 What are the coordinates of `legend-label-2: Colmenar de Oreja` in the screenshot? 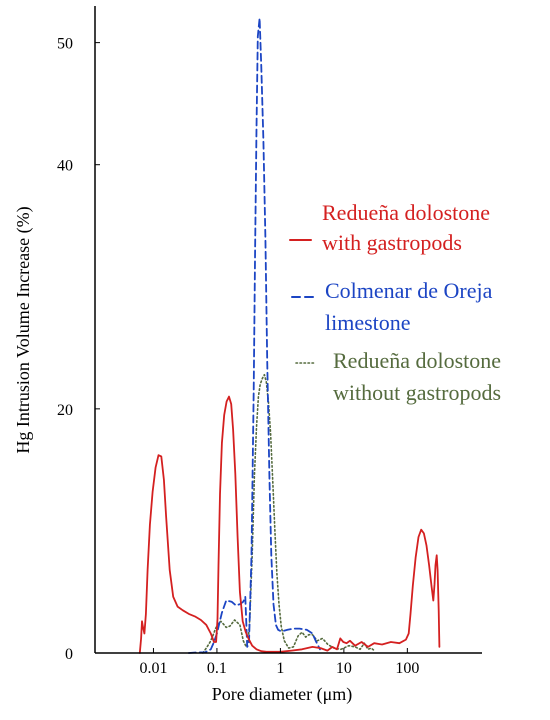 It's located at (409, 290).